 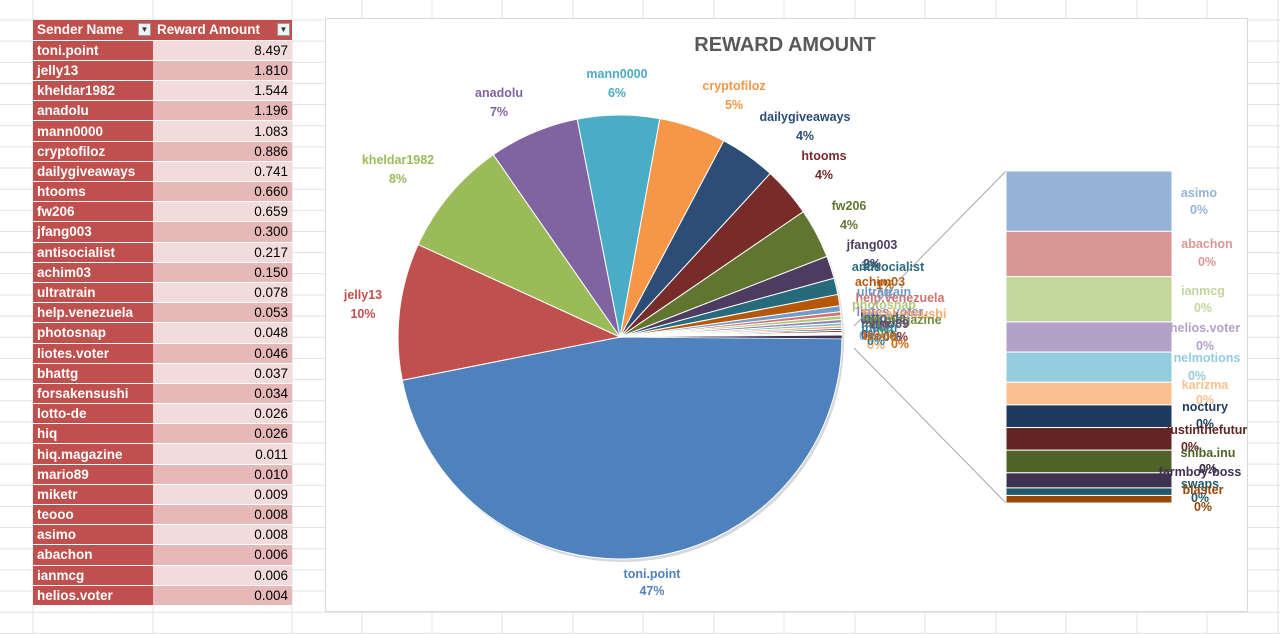 I want to click on secondary-label: blaster, so click(x=1203, y=490).